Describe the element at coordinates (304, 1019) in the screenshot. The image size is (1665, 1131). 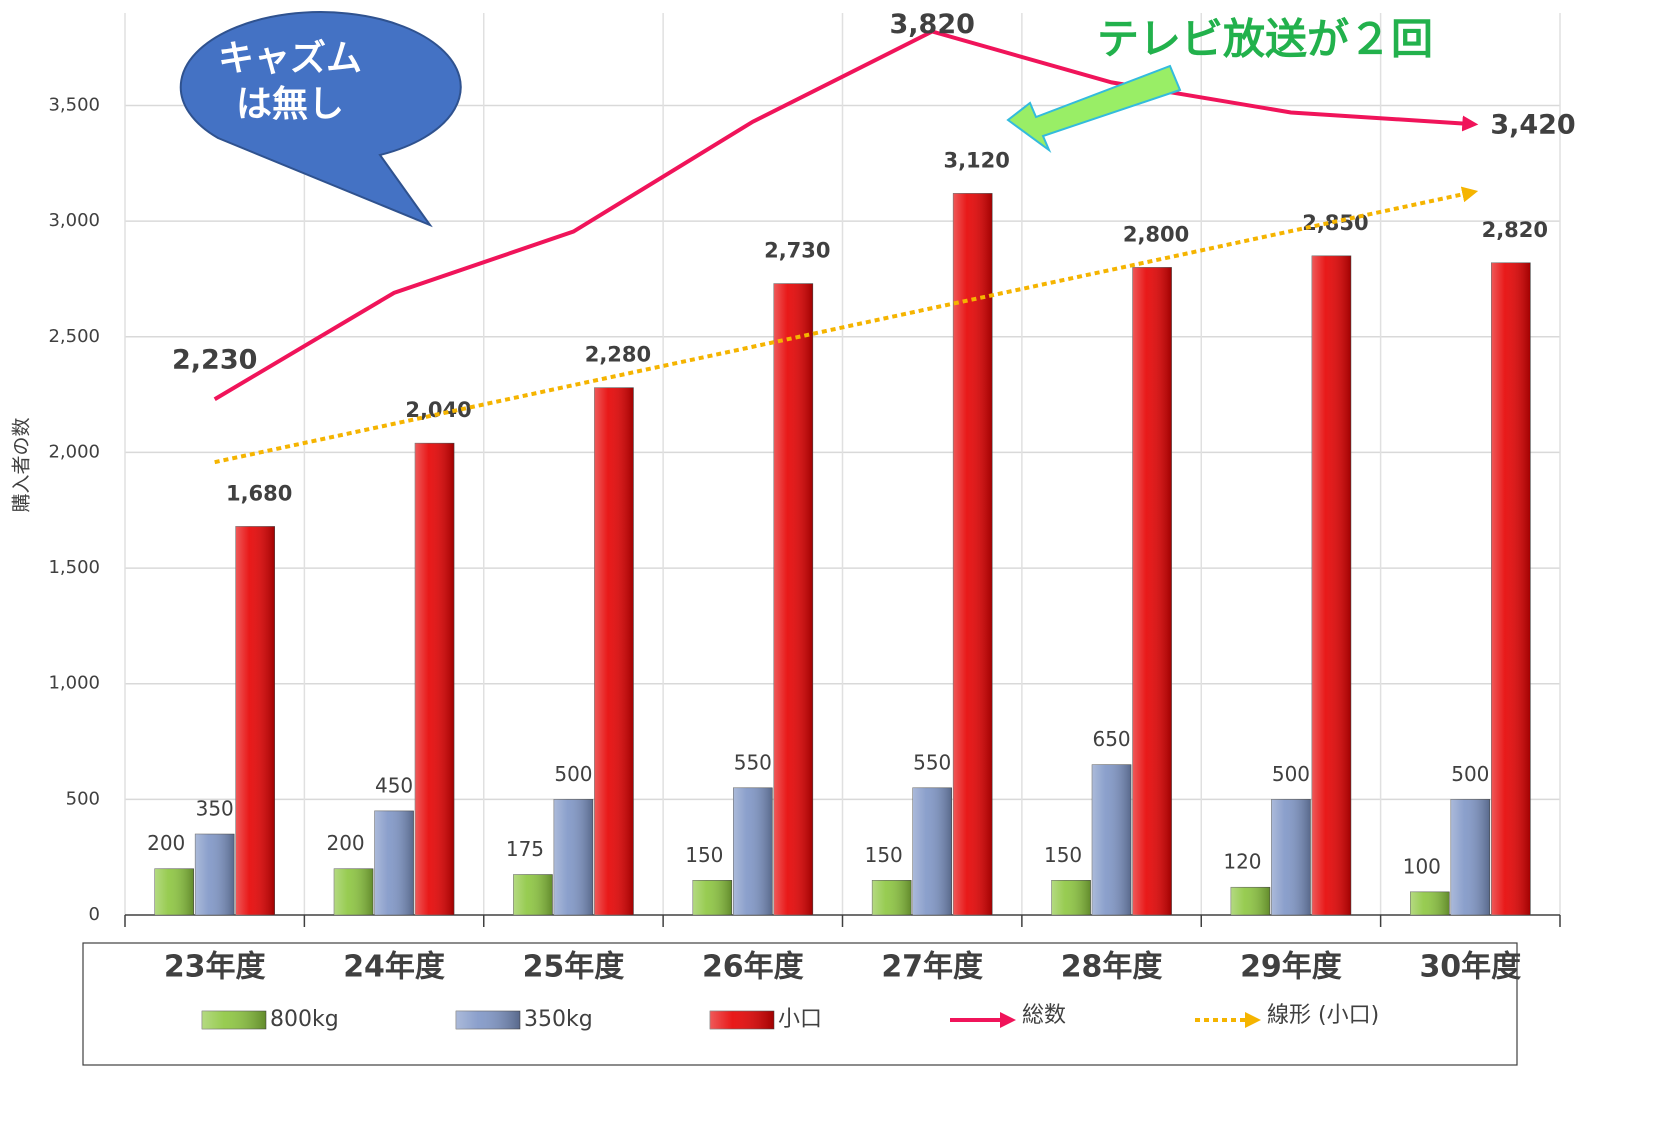
I see `legend-label: 800kg` at that location.